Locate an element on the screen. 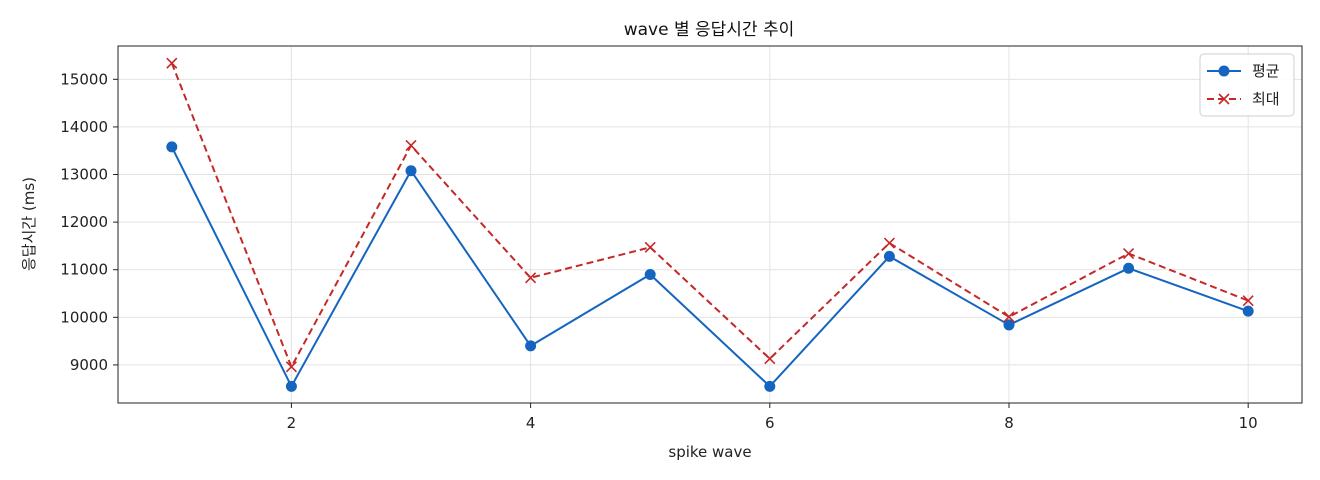  x-tick-label: 2 is located at coordinates (292, 423).